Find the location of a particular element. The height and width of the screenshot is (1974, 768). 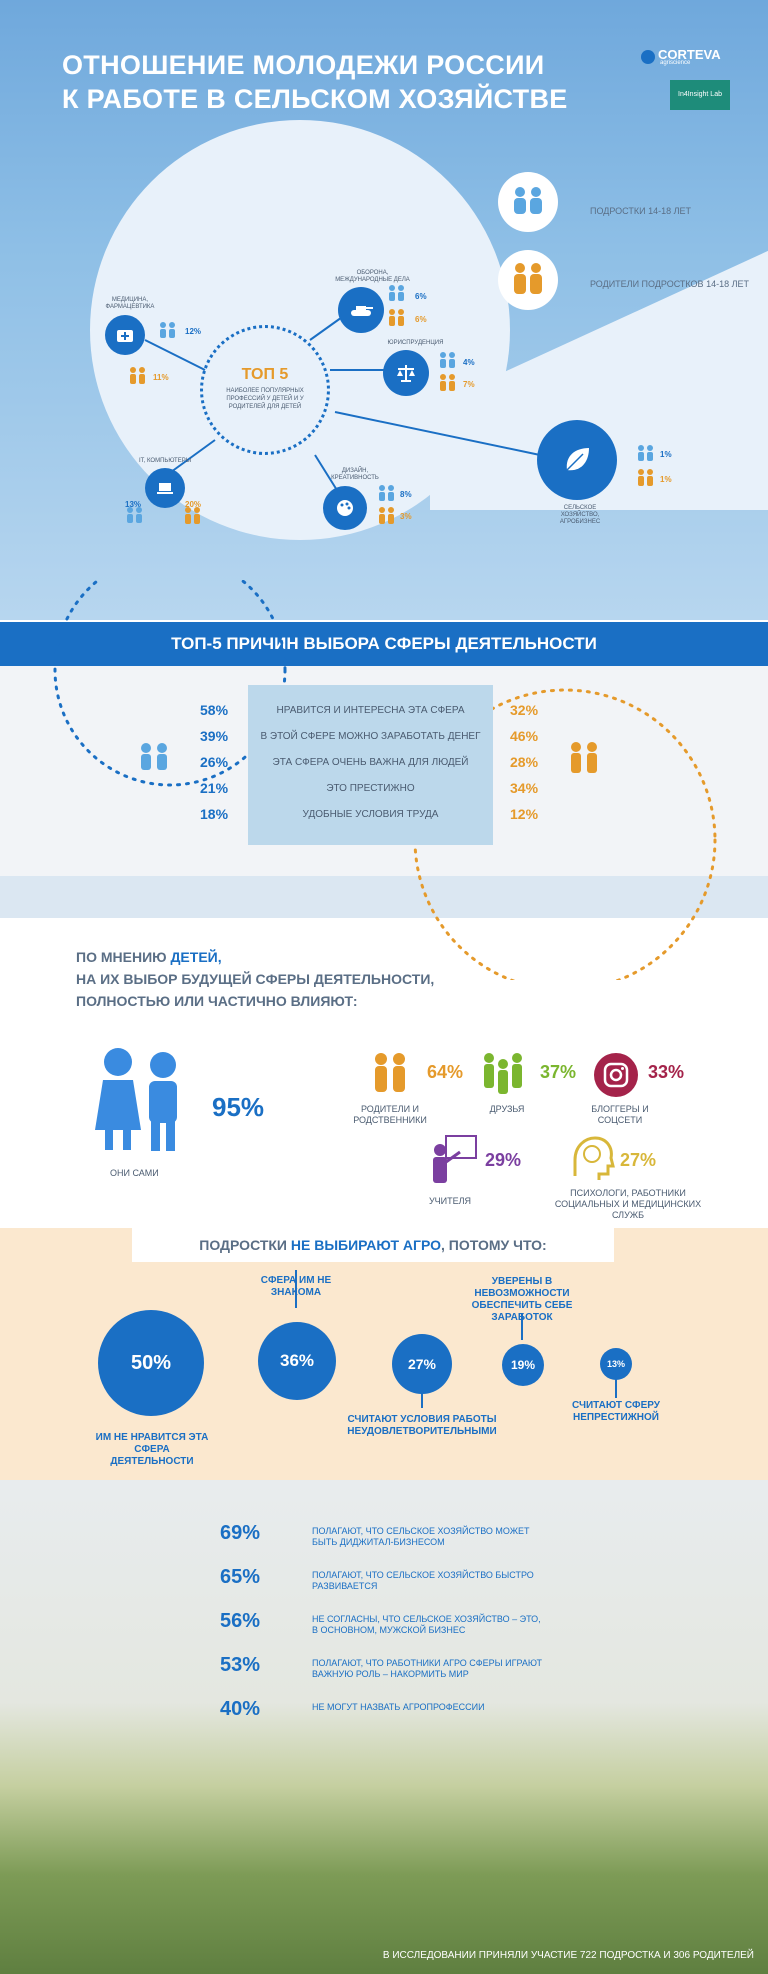

node-design is located at coordinates (345, 508).